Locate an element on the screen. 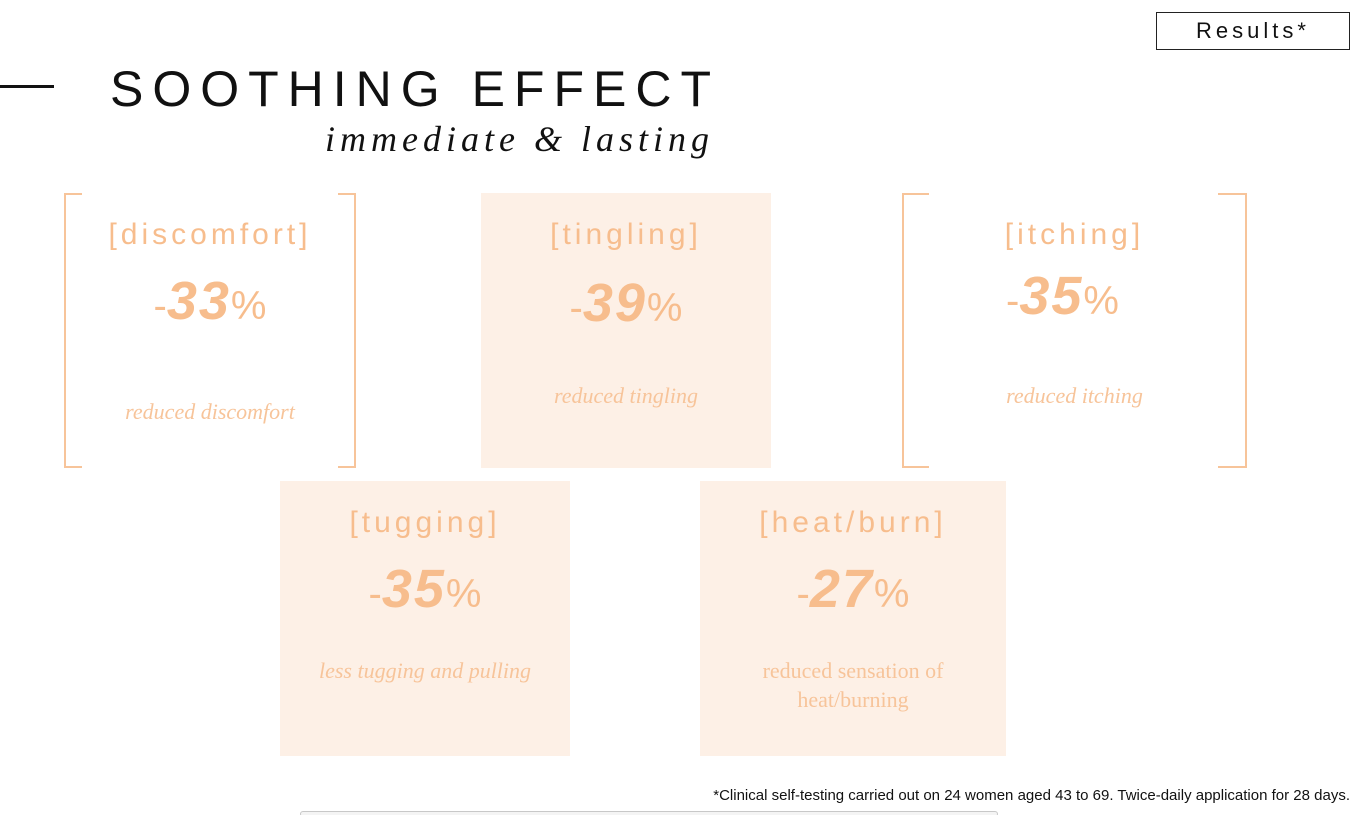 This screenshot has width=1369, height=815. page-title: SOOTHING EFFECT is located at coordinates (415, 89).